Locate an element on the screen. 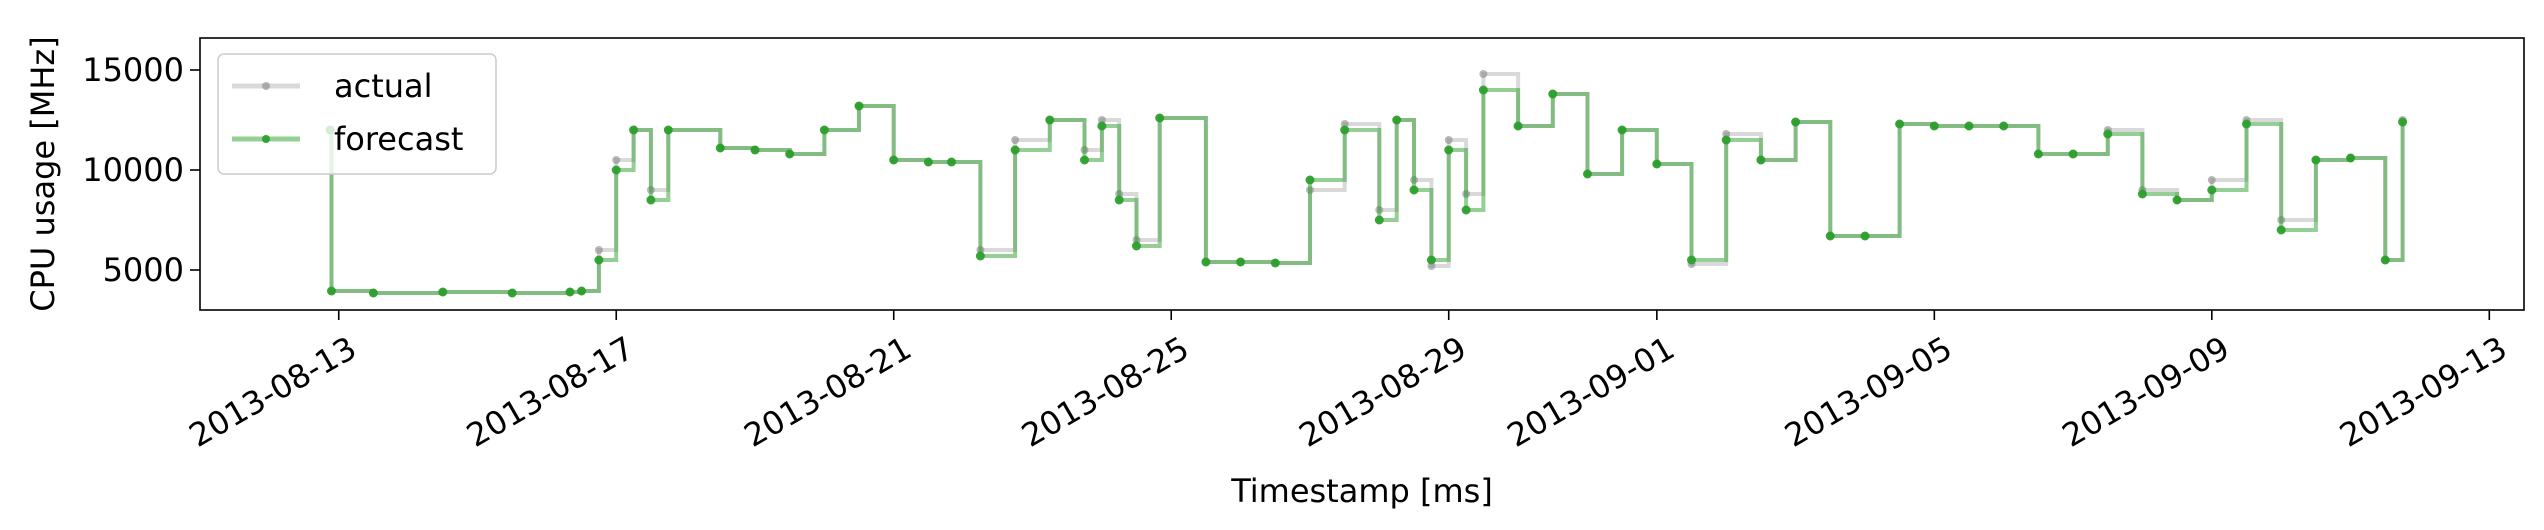 The image size is (2544, 530). x-tick-label: 2013-09-05 is located at coordinates (1868, 392).